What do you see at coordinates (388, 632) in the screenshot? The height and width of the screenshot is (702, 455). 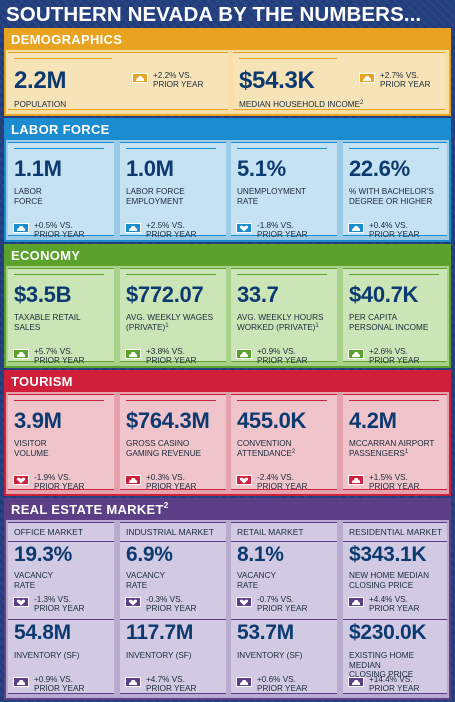 I see `metric-value: $230.0K` at bounding box center [388, 632].